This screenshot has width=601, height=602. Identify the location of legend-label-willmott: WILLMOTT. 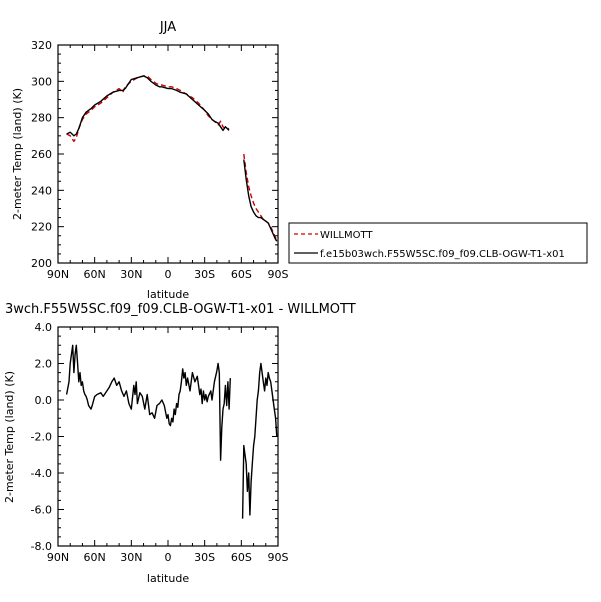
(346, 235).